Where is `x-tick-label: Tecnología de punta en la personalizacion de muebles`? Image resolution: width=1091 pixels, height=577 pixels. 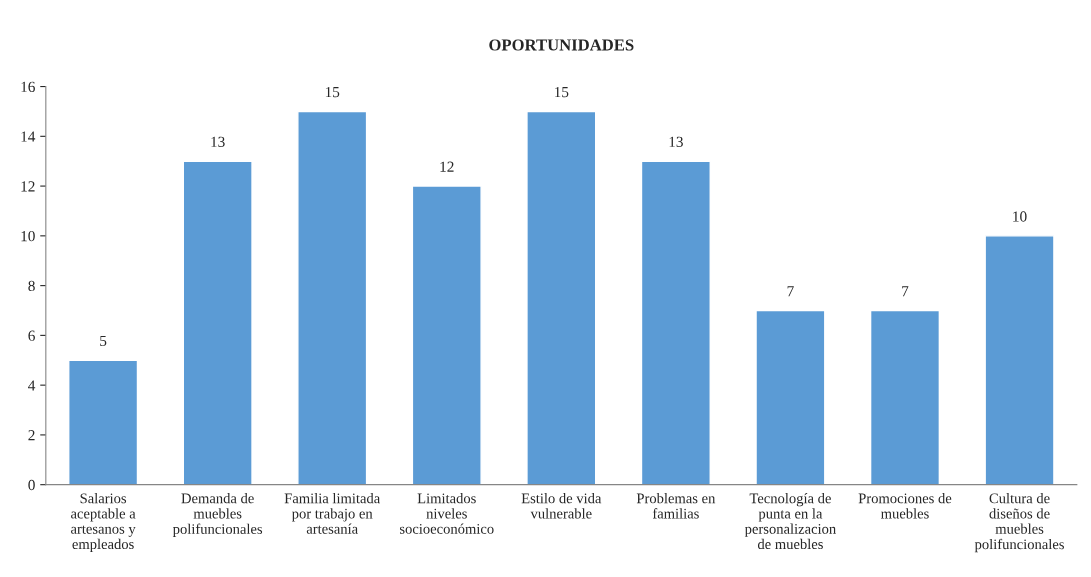
x-tick-label: Tecnología de punta en la personalizacion de muebles is located at coordinates (790, 521).